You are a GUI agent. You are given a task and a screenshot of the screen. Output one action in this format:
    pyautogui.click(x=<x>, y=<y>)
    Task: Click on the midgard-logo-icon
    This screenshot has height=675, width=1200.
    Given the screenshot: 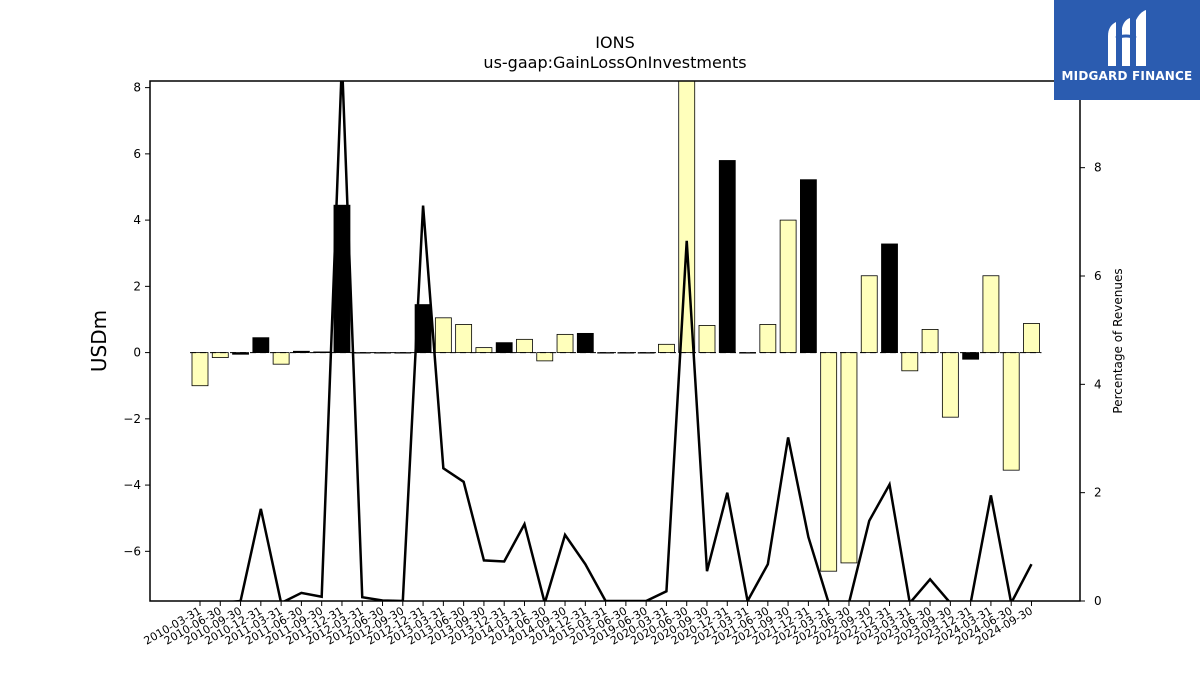 What is the action you would take?
    pyautogui.click(x=1127, y=38)
    